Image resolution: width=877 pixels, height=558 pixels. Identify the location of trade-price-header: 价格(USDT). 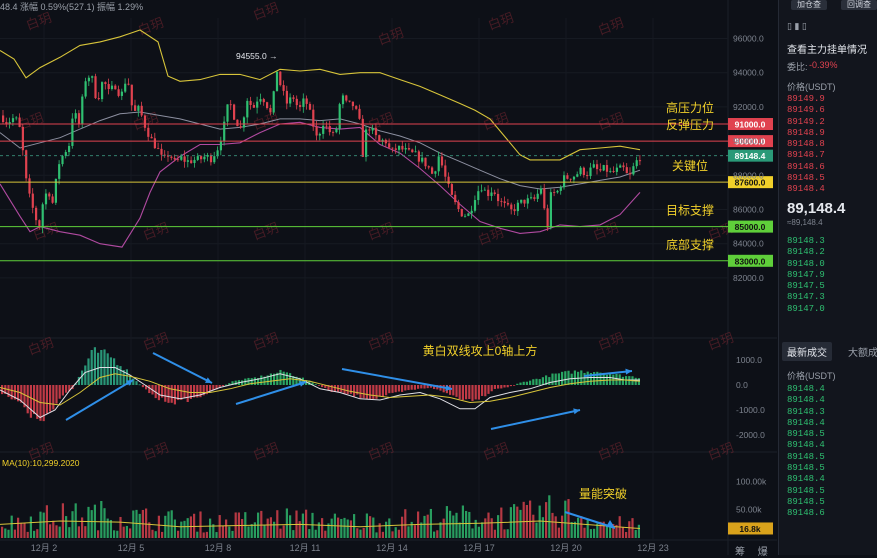
(811, 376).